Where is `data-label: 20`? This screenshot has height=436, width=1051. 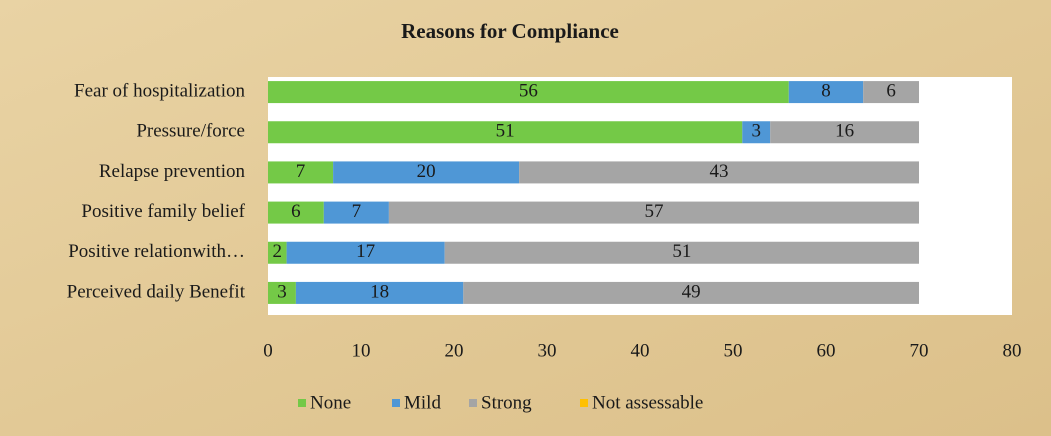
data-label: 20 is located at coordinates (426, 171).